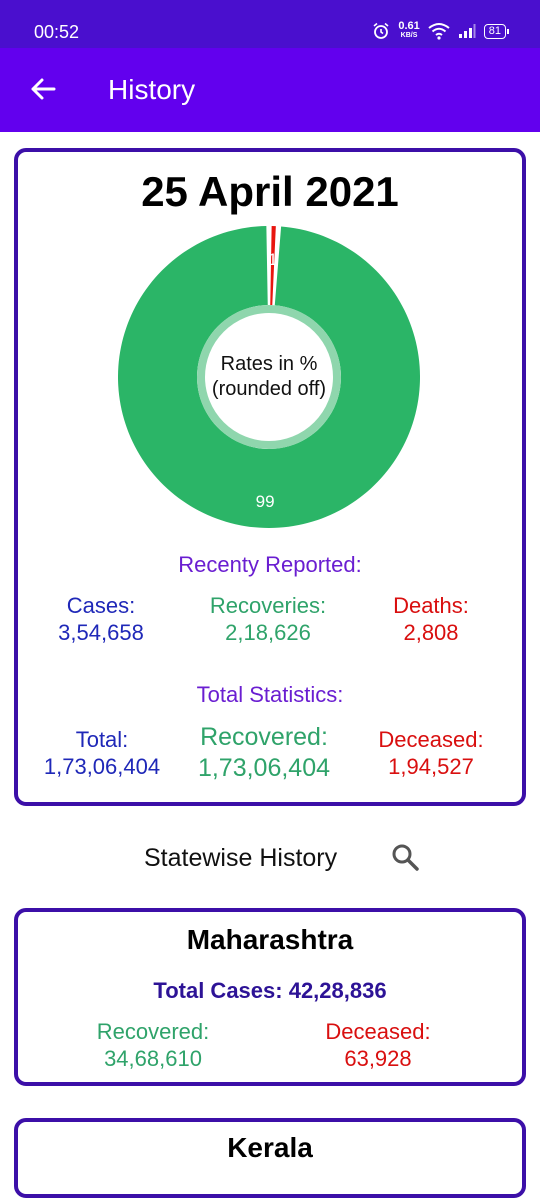 The image size is (540, 1198). Describe the element at coordinates (431, 632) in the screenshot. I see `recent-deaths-value: 2,808` at that location.